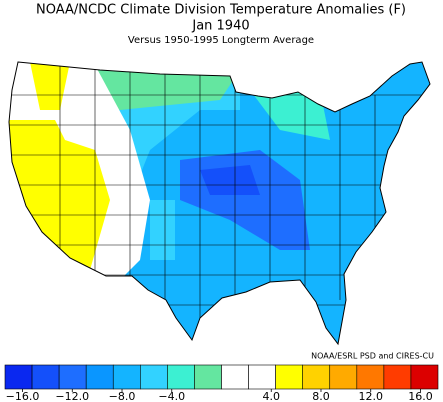  I want to click on tick-label: 16.0, so click(420, 396).